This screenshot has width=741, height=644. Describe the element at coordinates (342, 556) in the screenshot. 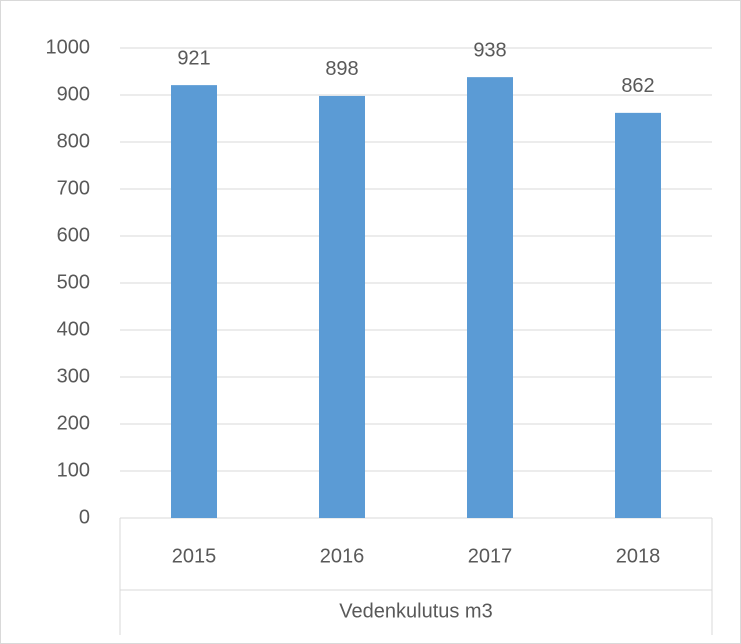

I see `x-tick-label: 2016` at that location.